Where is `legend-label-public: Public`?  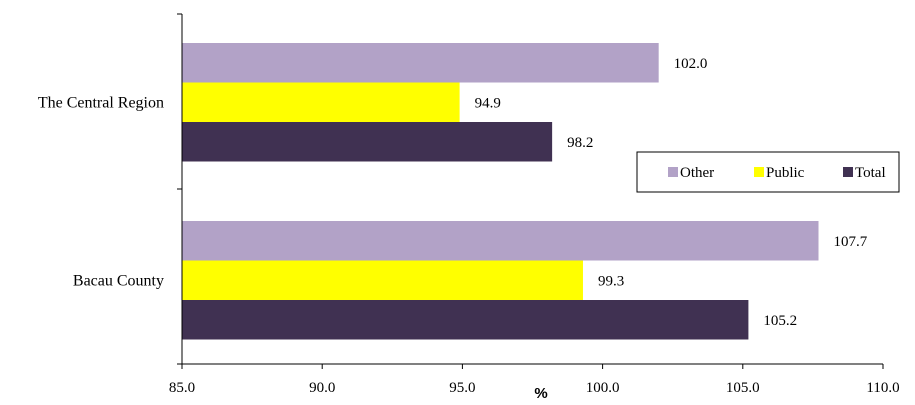 legend-label-public: Public is located at coordinates (785, 173).